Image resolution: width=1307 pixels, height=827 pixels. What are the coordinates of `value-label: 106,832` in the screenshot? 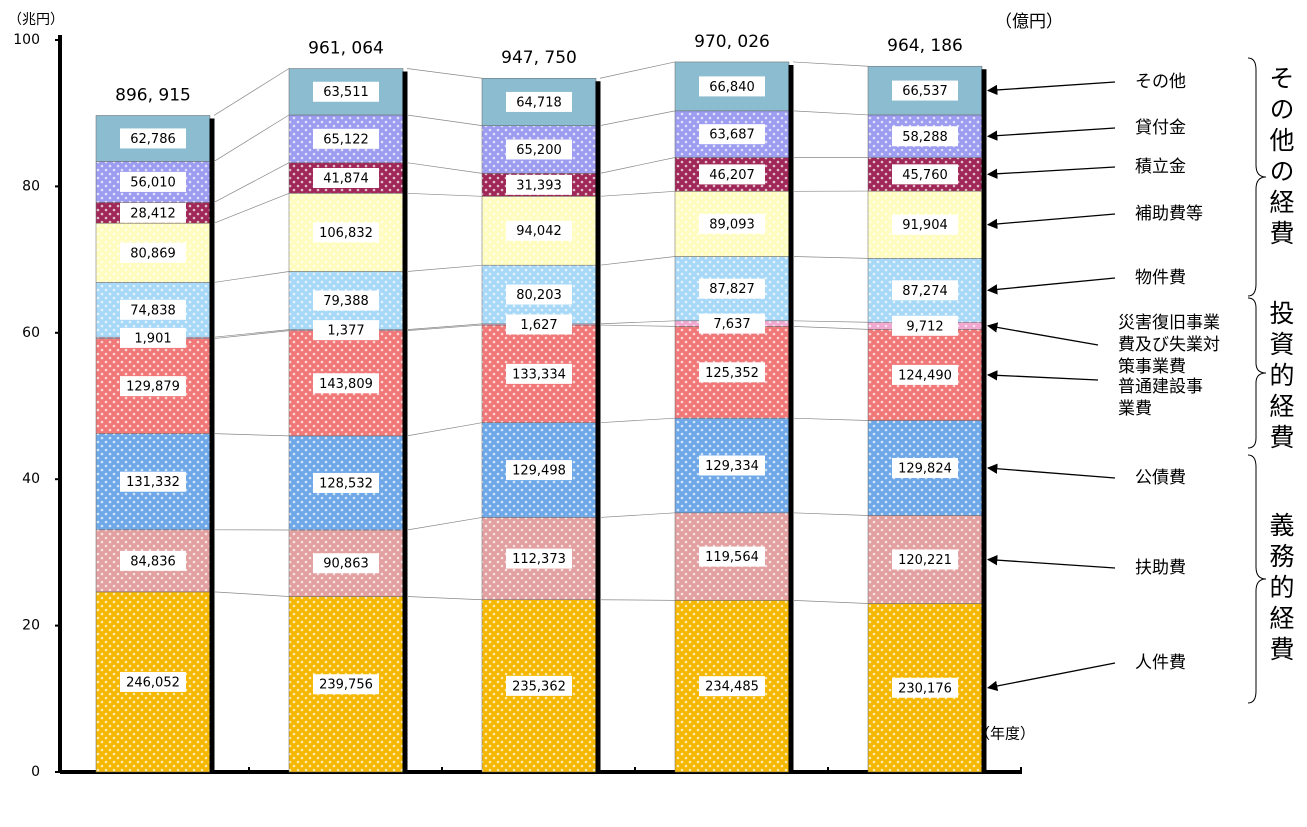 It's located at (346, 233).